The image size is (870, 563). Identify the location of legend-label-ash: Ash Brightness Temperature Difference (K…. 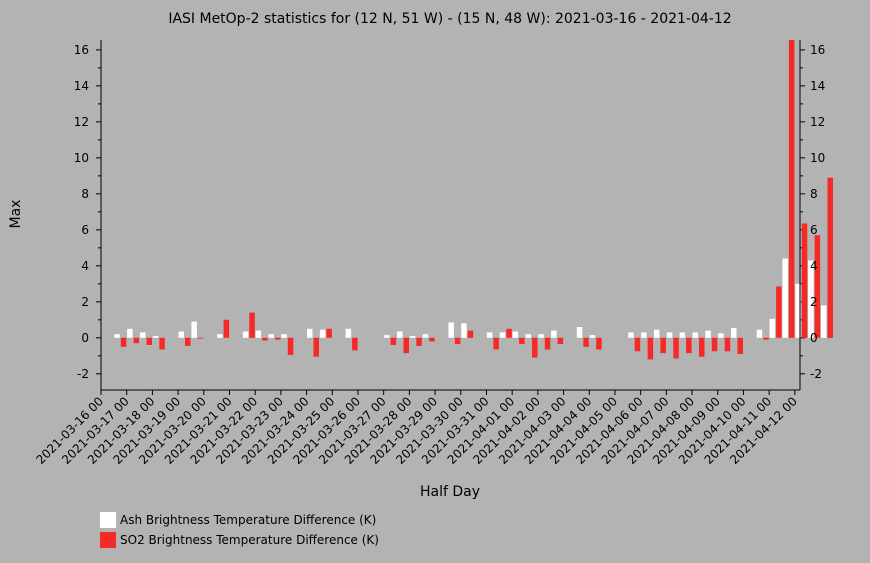
(248, 520).